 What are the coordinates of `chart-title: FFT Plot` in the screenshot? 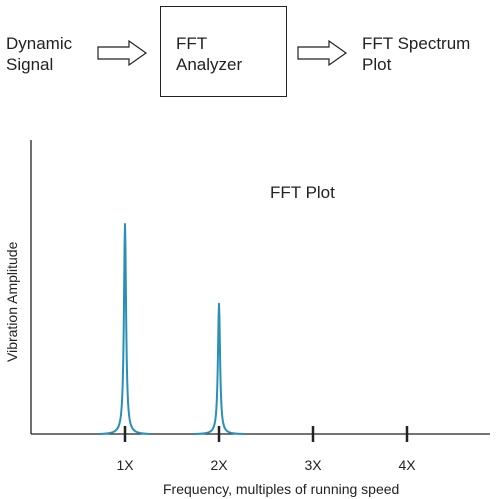 It's located at (302, 192).